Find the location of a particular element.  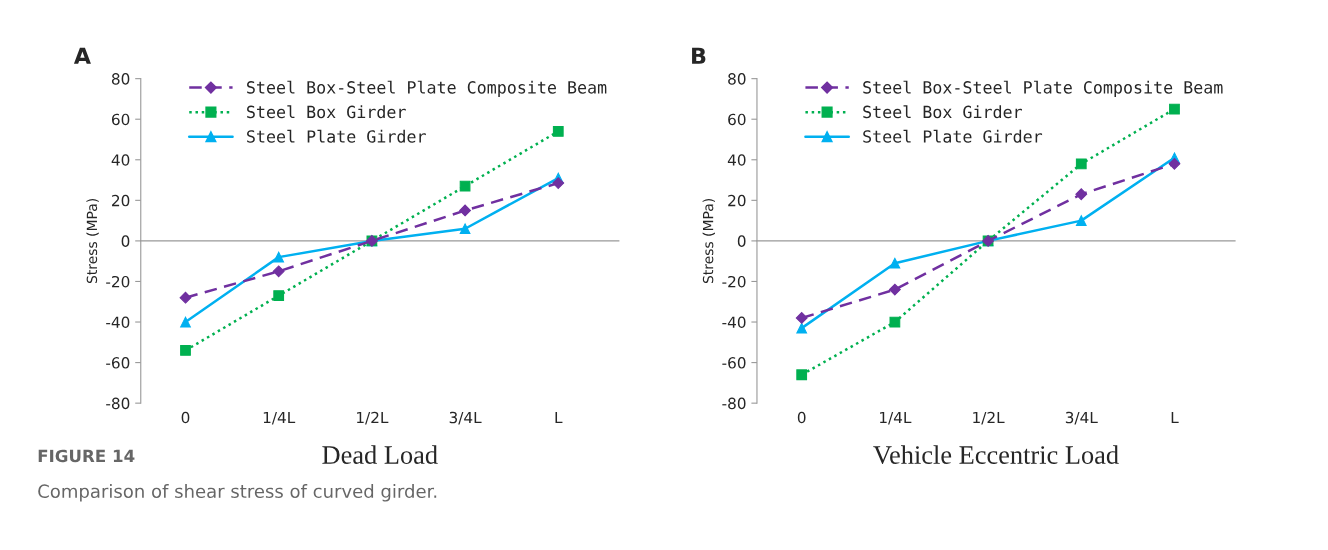

chart-title: A is located at coordinates (82, 55).